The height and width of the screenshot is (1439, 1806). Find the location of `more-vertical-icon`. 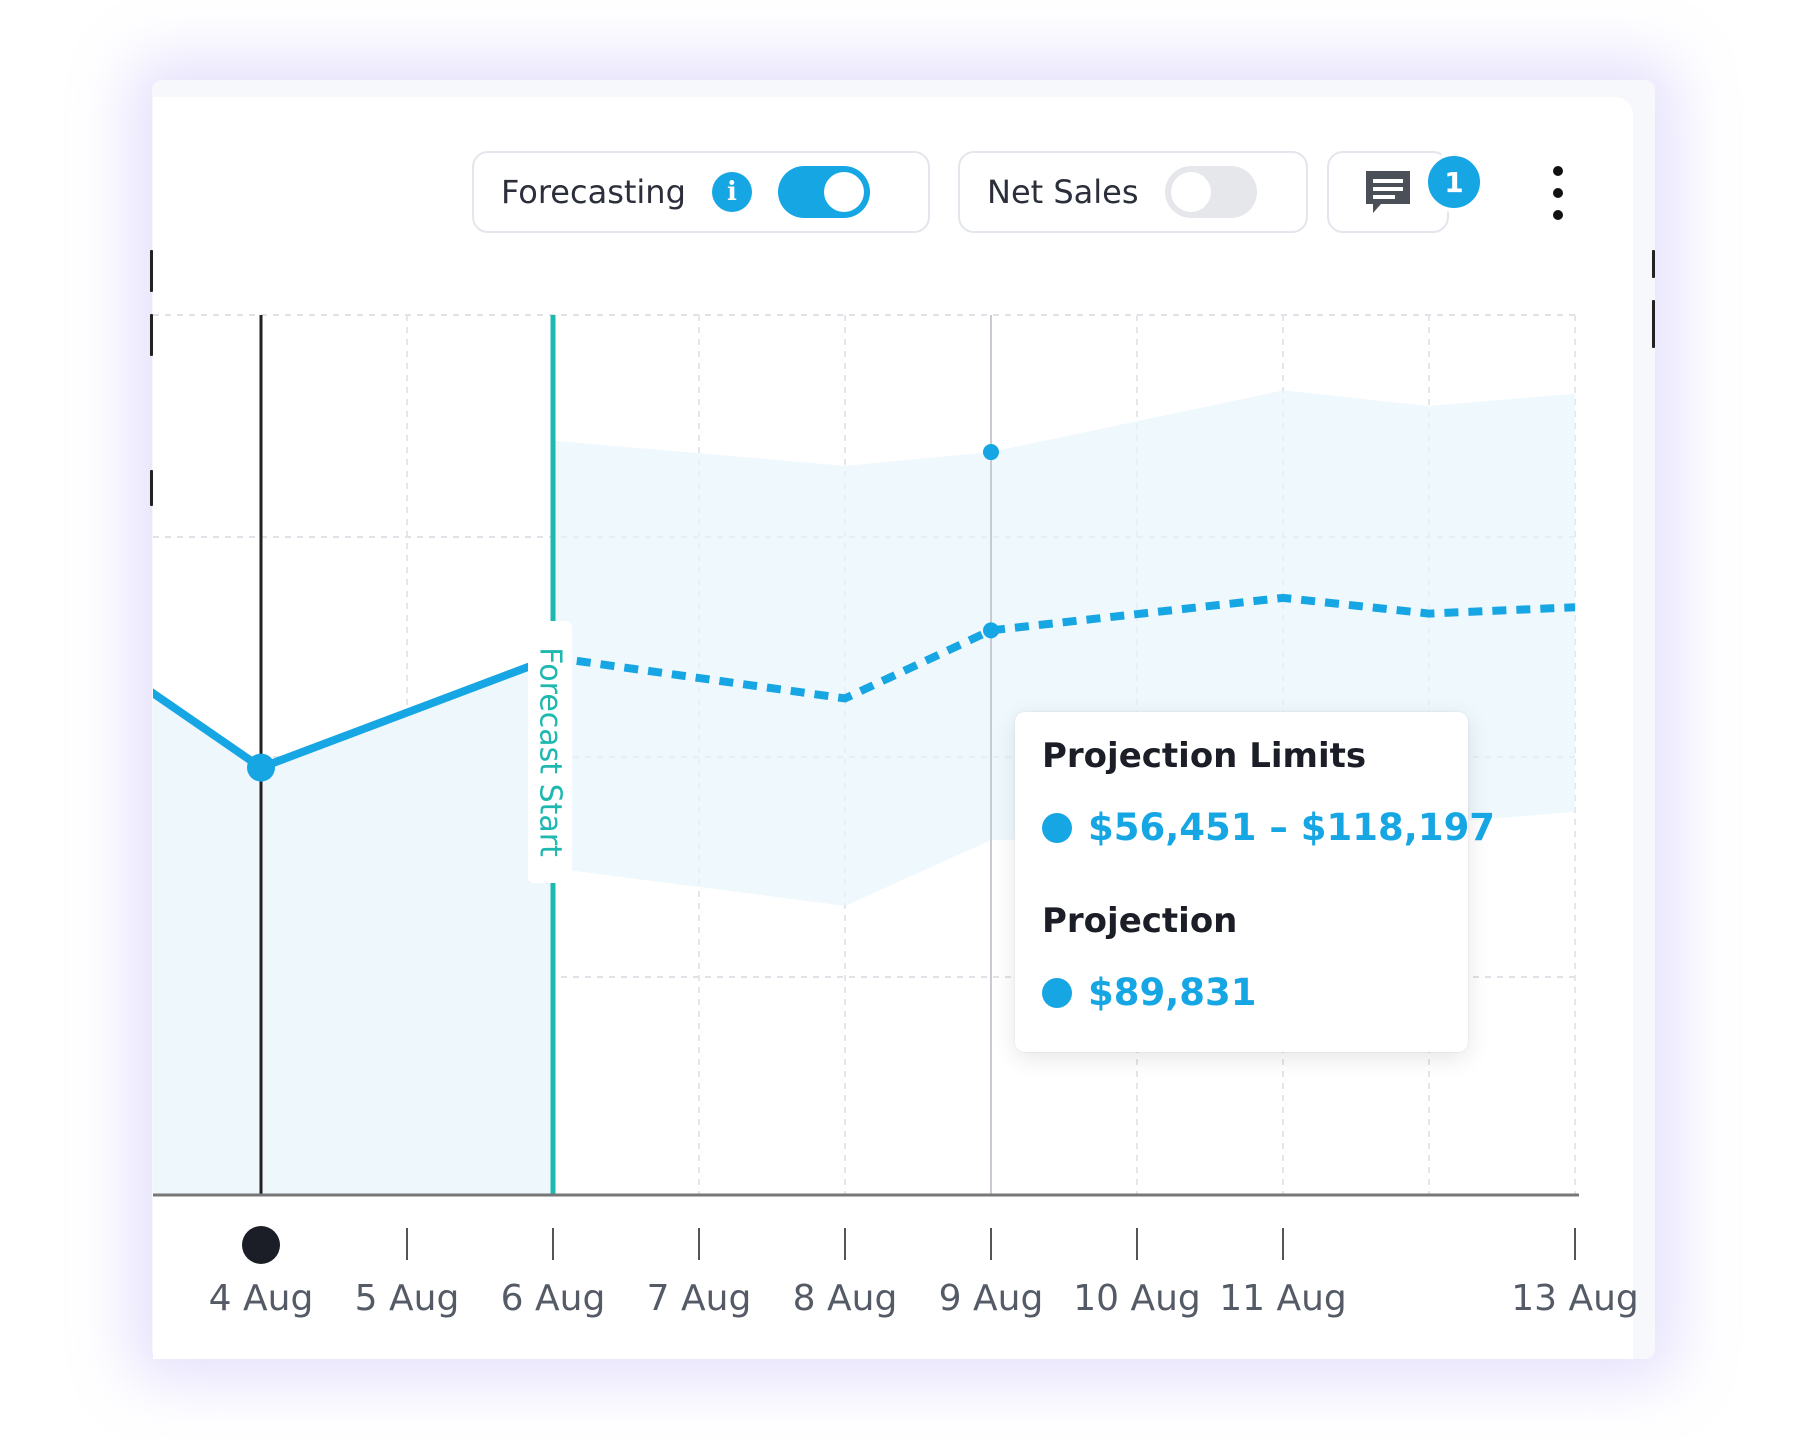

more-vertical-icon is located at coordinates (1558, 193).